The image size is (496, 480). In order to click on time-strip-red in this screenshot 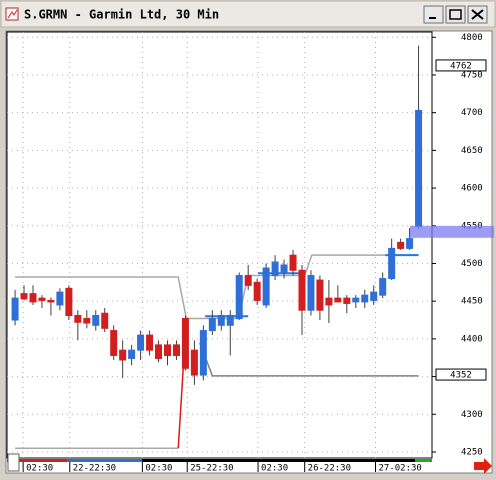, I will do `click(37, 460)`.